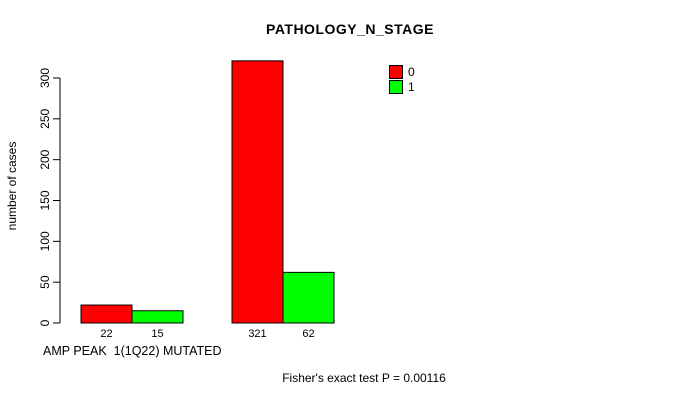 The image size is (690, 400). I want to click on legend-item-0: 0, so click(402, 72).